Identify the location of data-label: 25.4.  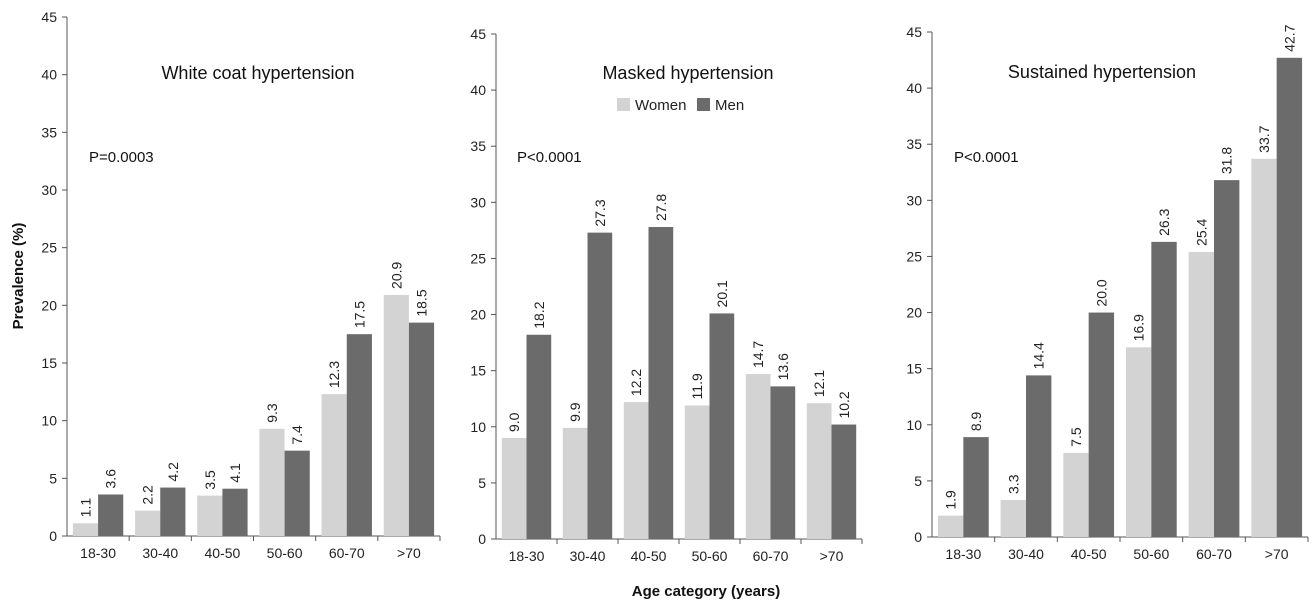
(1201, 231).